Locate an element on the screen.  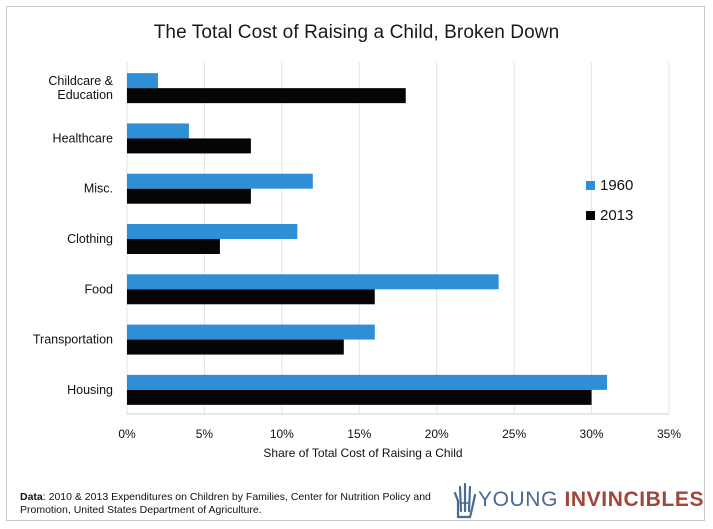
x-tick-labels: 0% 5% 10% 15% 20% 25% 30% 35% is located at coordinates (399, 434).